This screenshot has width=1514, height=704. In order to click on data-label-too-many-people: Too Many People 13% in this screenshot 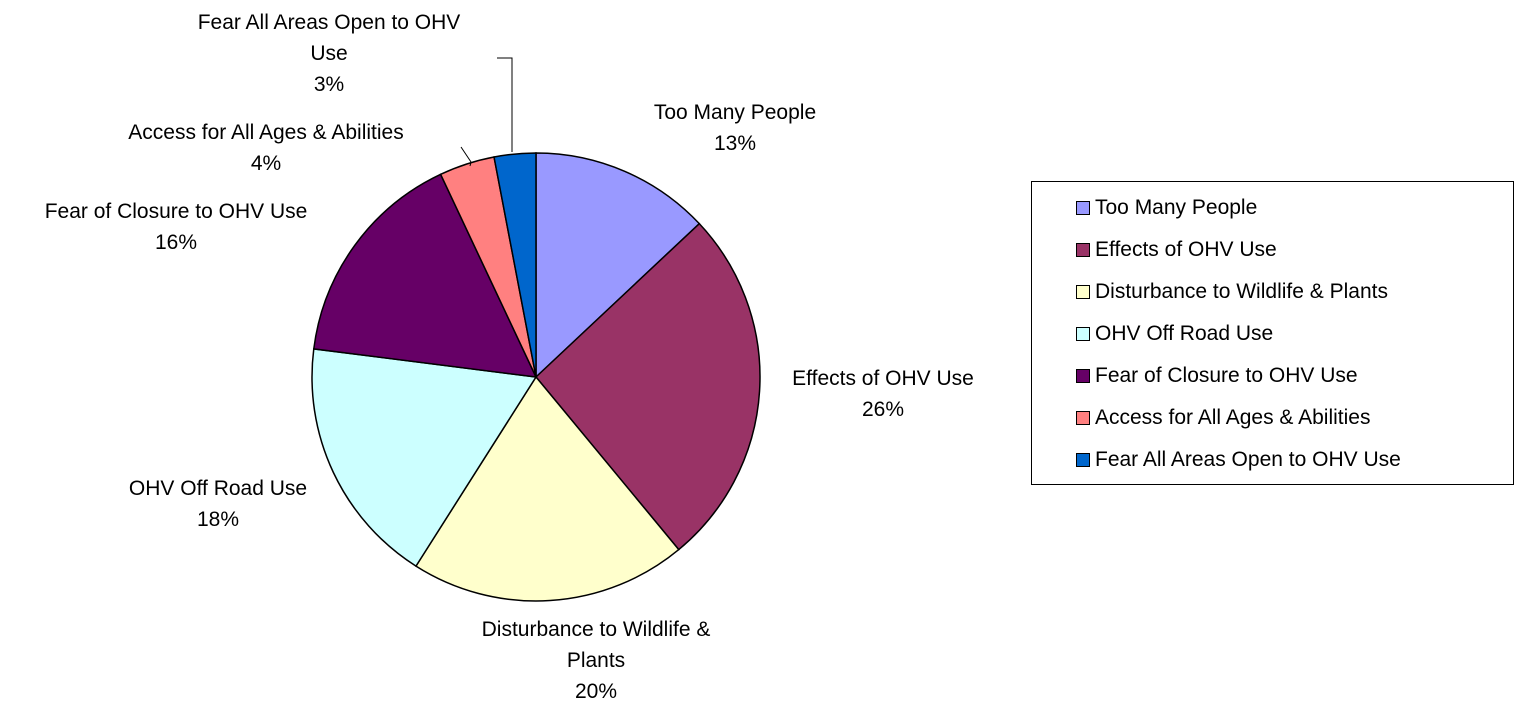, I will do `click(735, 128)`.